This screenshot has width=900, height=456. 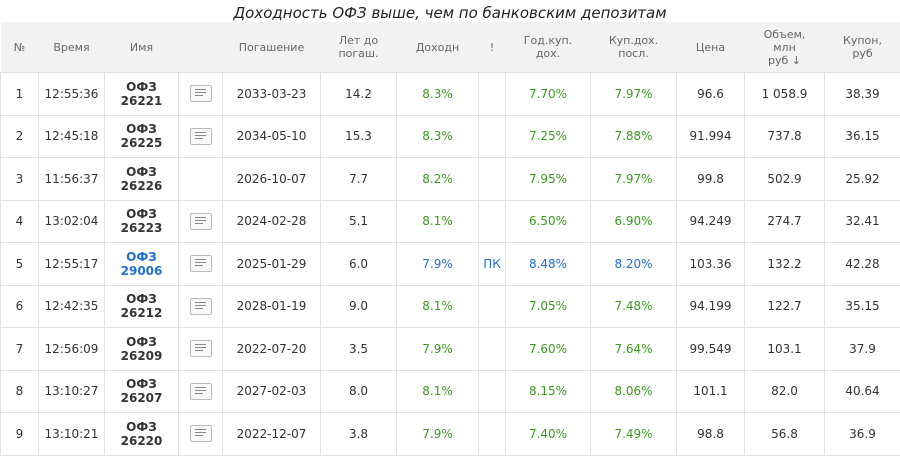 I want to click on cell: 96.6, so click(x=711, y=94).